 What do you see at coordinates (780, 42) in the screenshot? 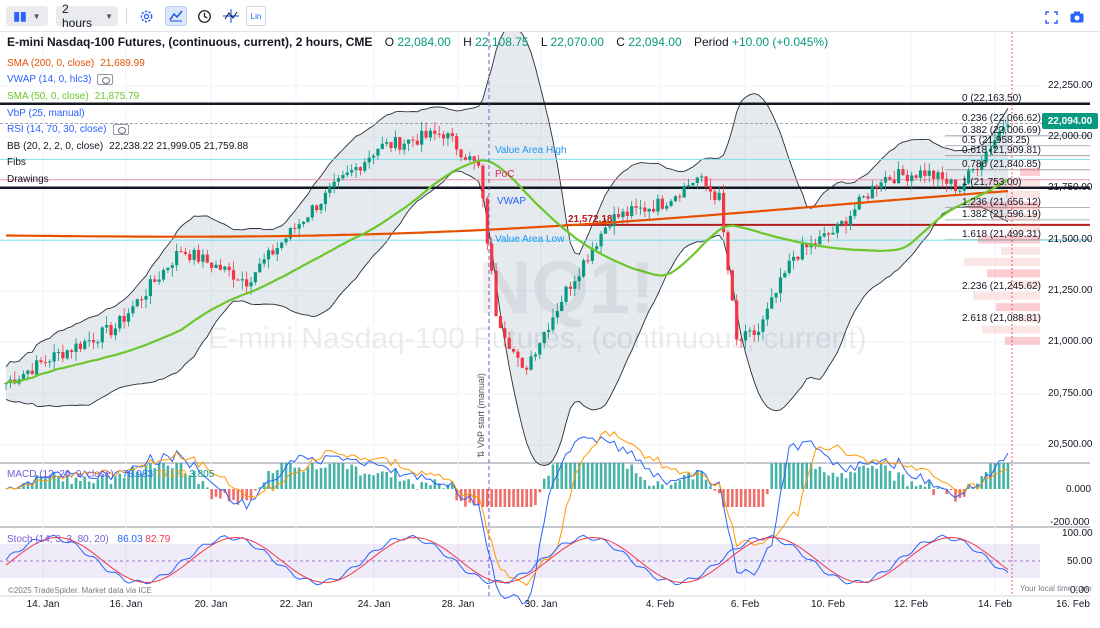
I see `period-value: +10.00 (+0.045%)` at bounding box center [780, 42].